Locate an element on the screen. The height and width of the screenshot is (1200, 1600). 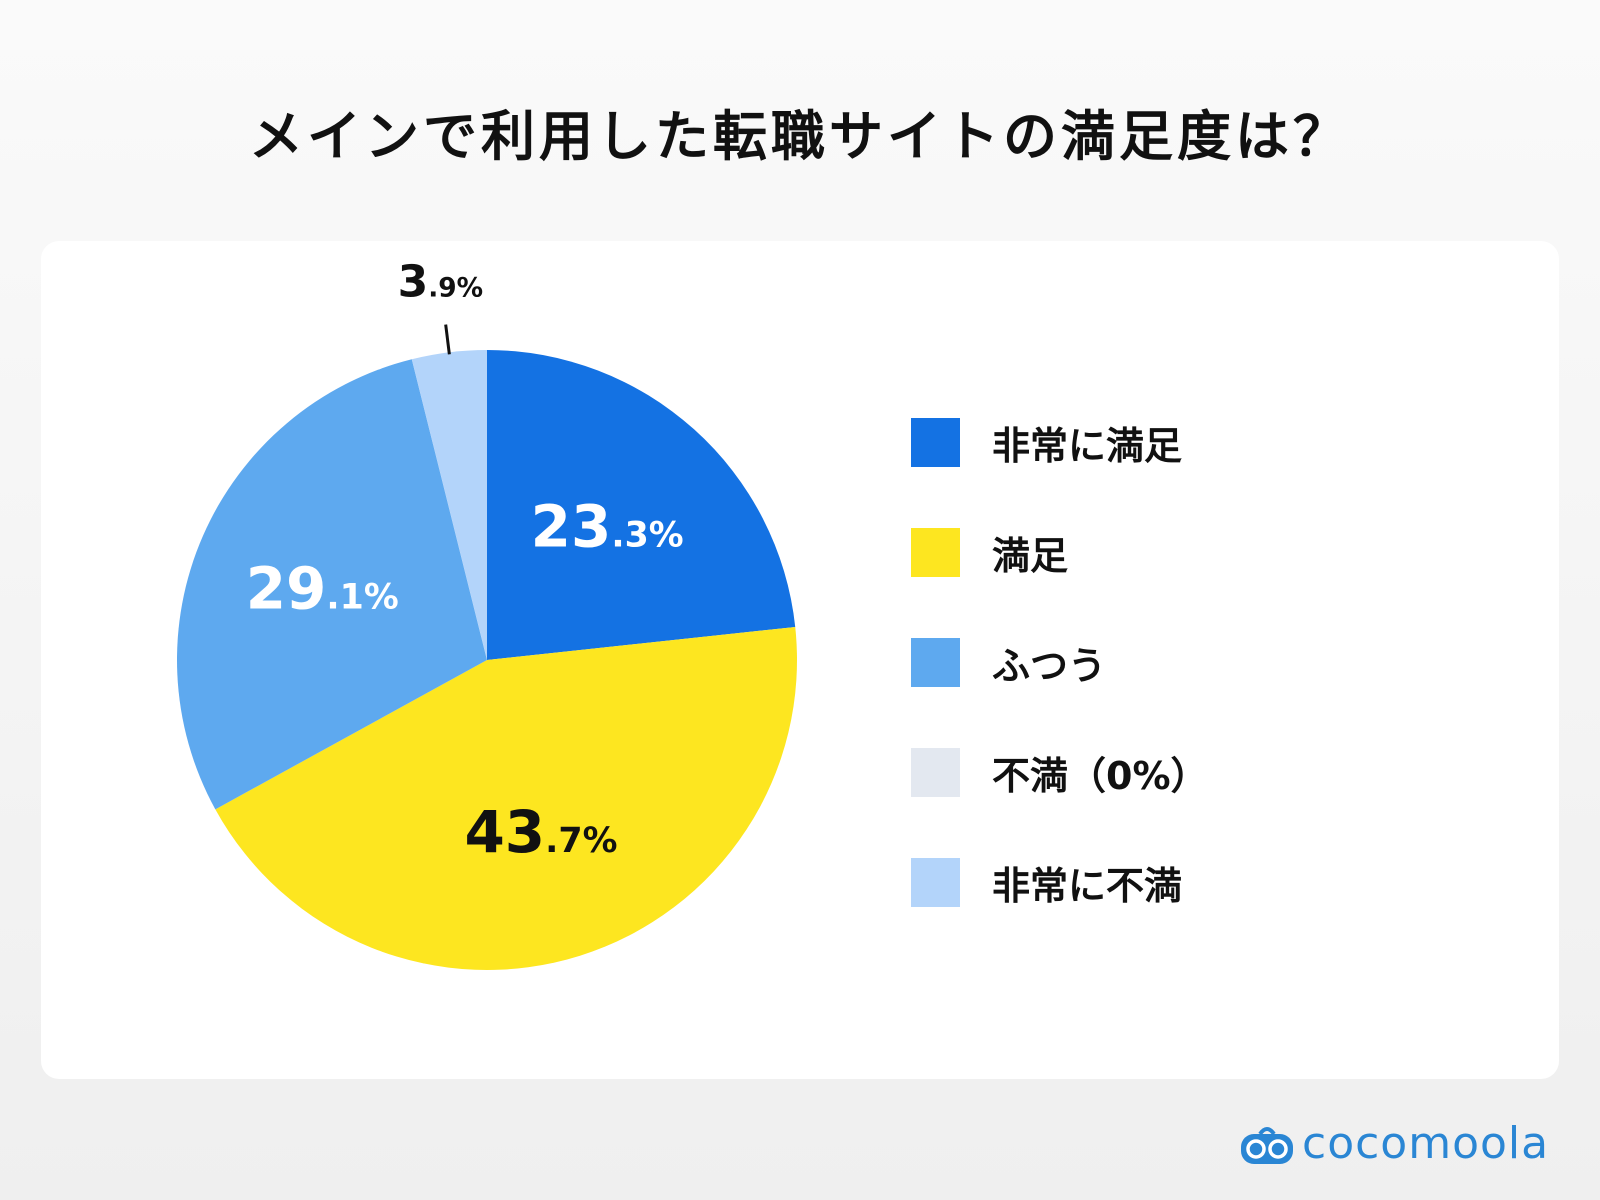
data-label-0: 23.3% is located at coordinates (607, 527).